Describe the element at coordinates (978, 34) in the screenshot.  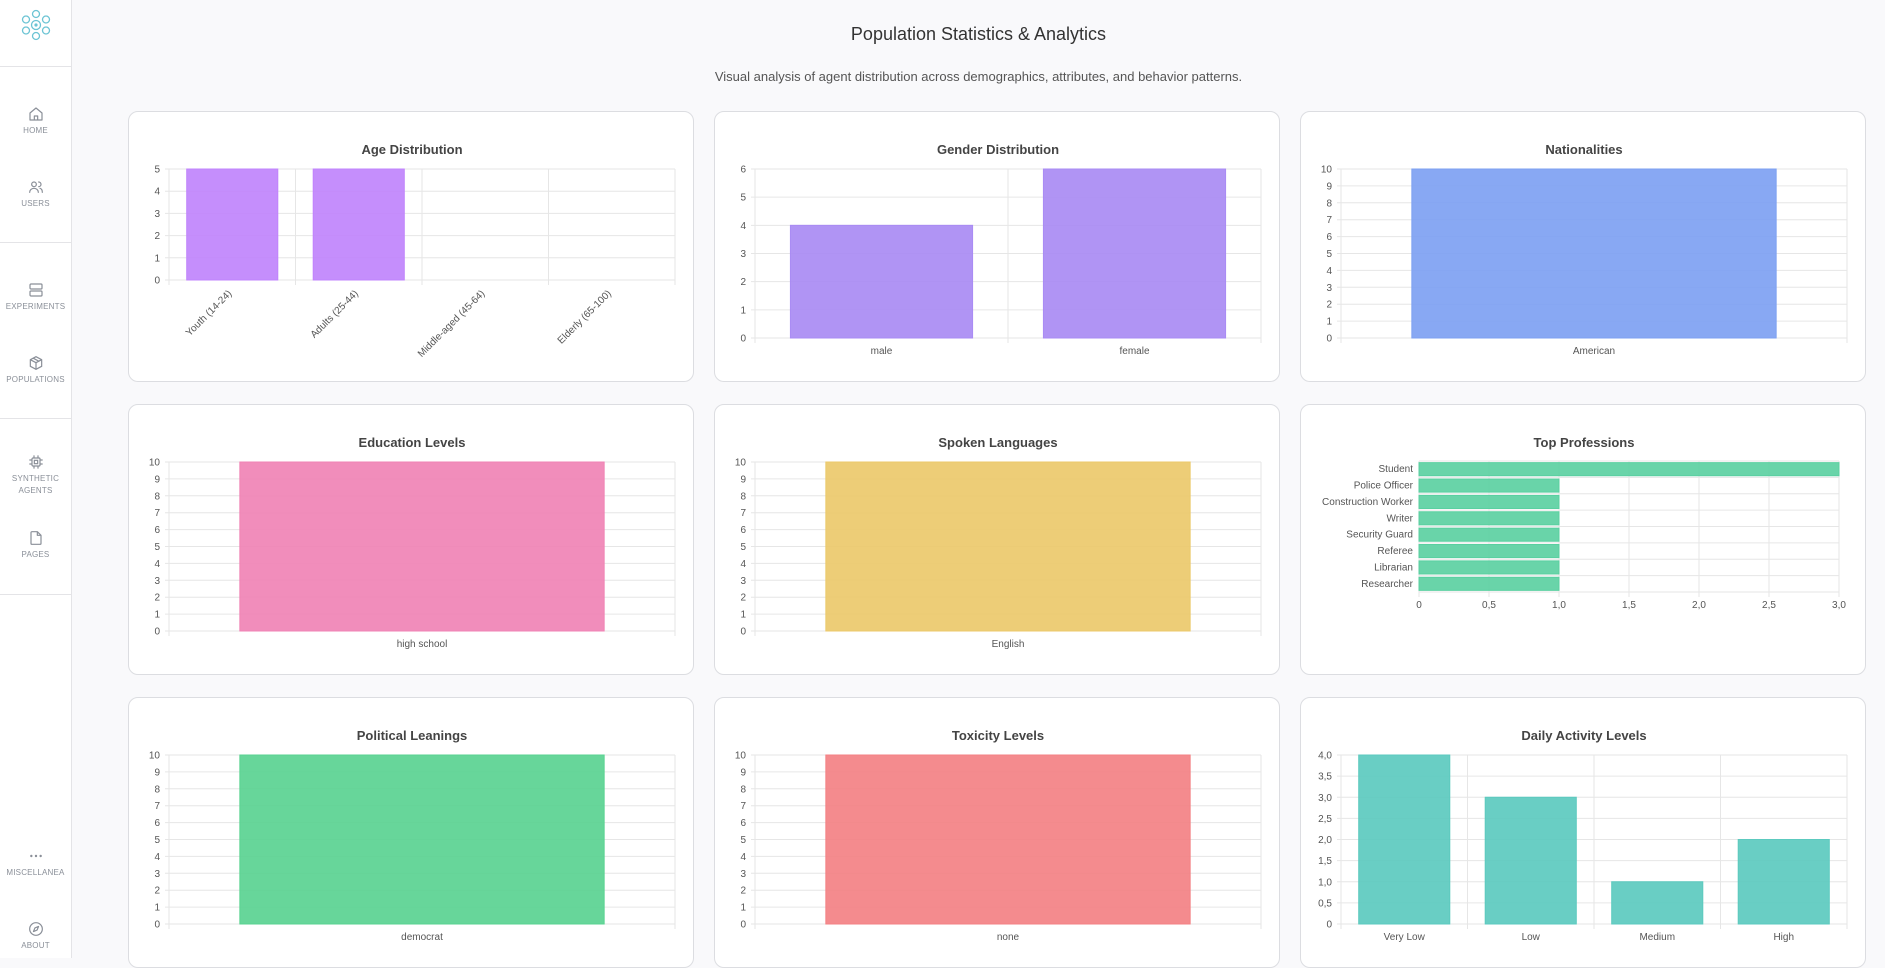
I see `page-title: Population Statistics & Analytics` at that location.